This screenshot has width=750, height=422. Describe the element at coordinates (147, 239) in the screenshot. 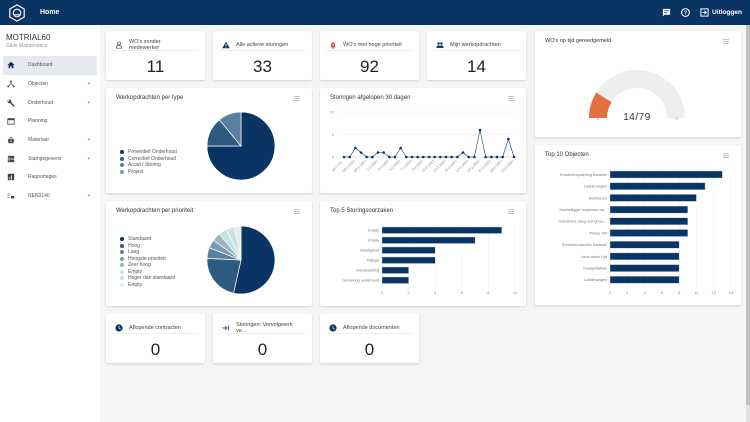

I see `legend-item: Standaard` at that location.